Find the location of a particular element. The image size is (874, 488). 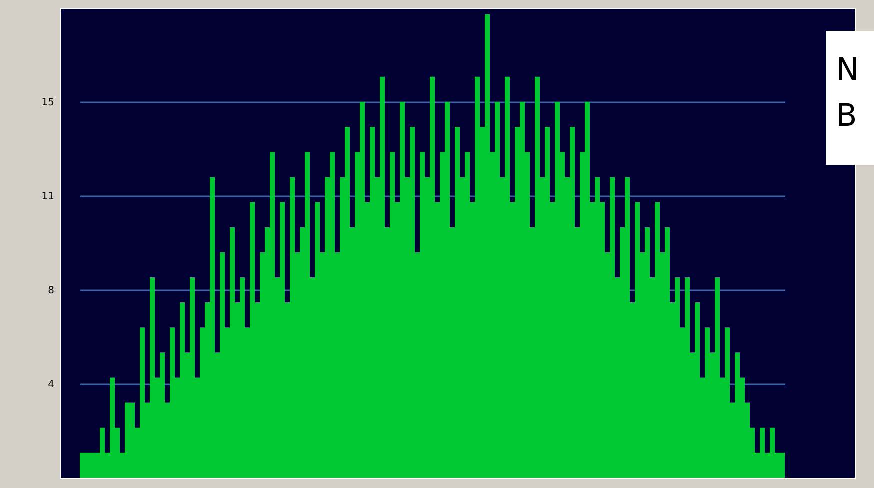

y-tick-label: 11 is located at coordinates (48, 197).